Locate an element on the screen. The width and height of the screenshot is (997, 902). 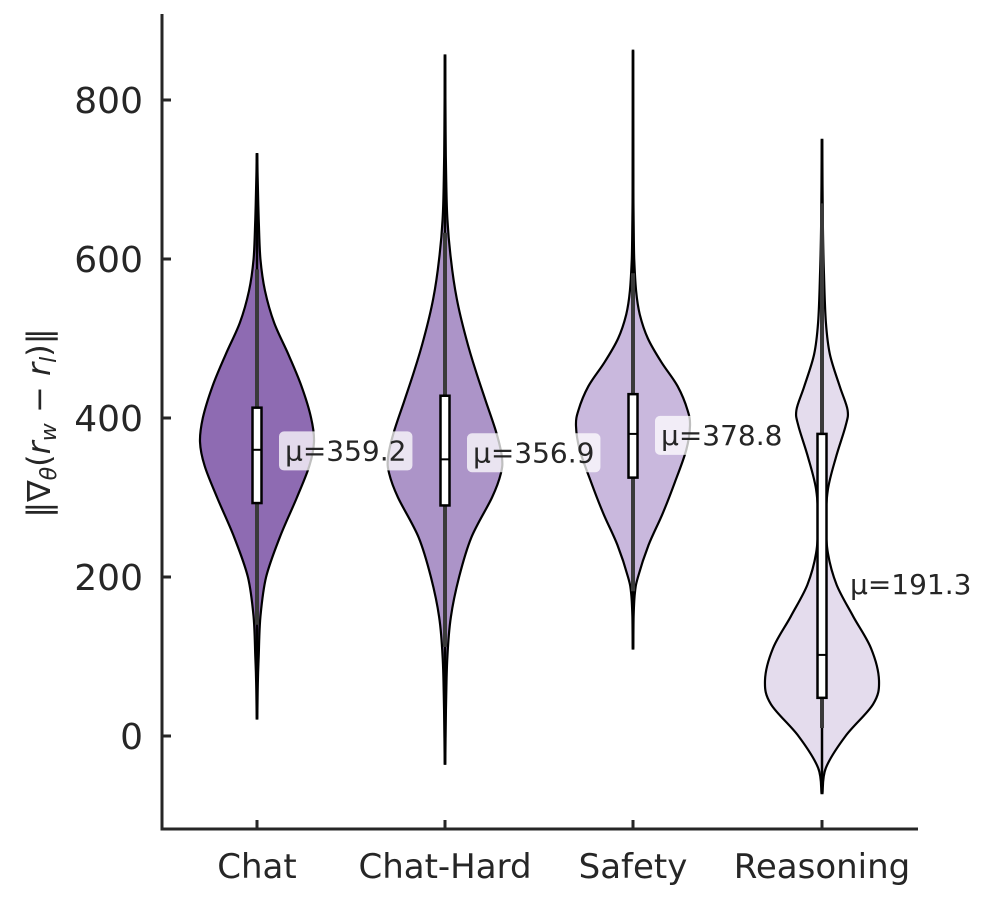
x-tick-label-safety: Safety is located at coordinates (633, 867).